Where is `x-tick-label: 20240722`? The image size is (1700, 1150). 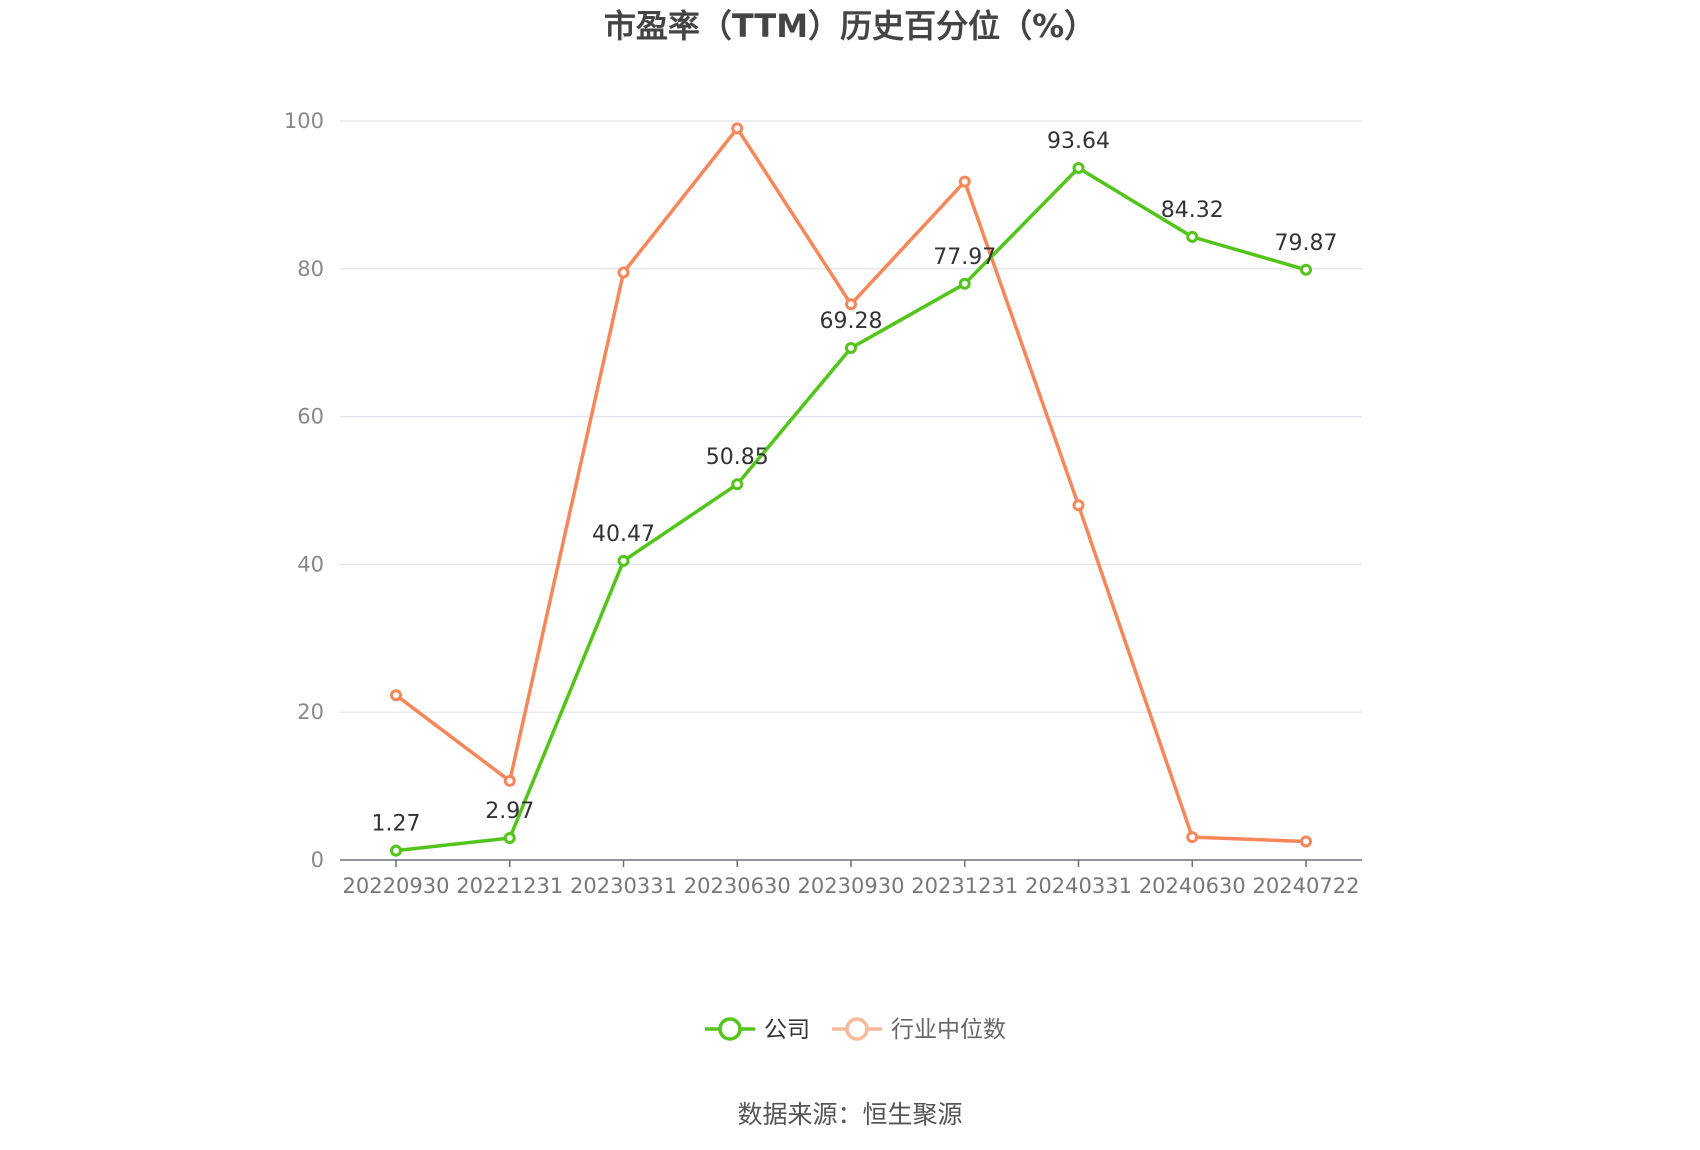 x-tick-label: 20240722 is located at coordinates (1306, 886).